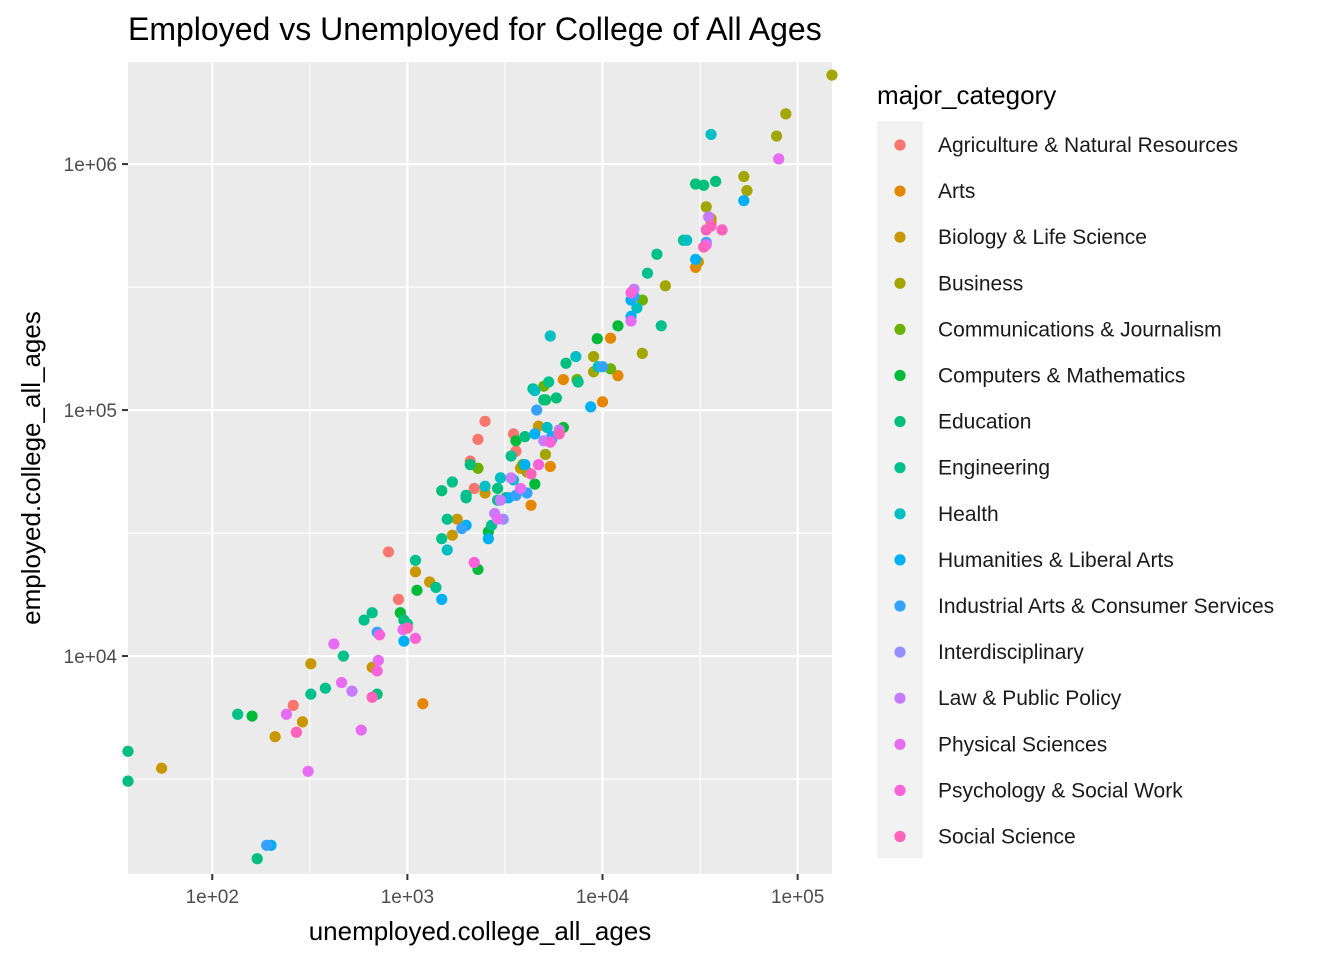 The width and height of the screenshot is (1344, 960). I want to click on y-axis-ticks: 1e+04 1e+05 1e+06, so click(96, 411).